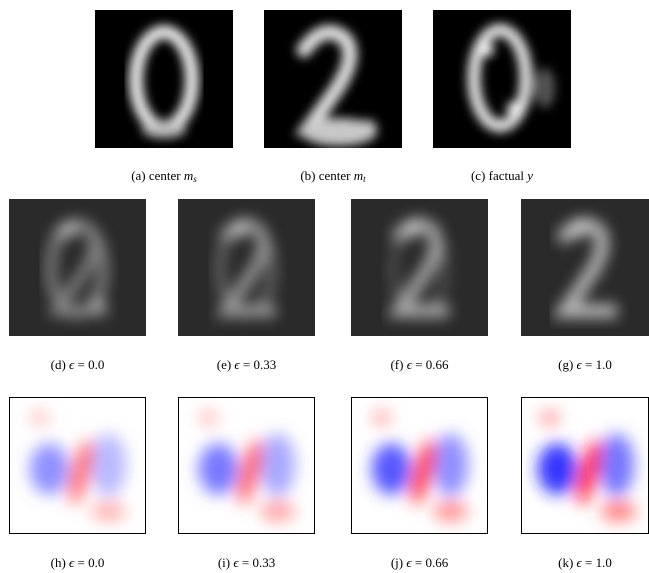 The width and height of the screenshot is (649, 573). What do you see at coordinates (502, 175) in the screenshot?
I see `caption-c: (c) factual y` at bounding box center [502, 175].